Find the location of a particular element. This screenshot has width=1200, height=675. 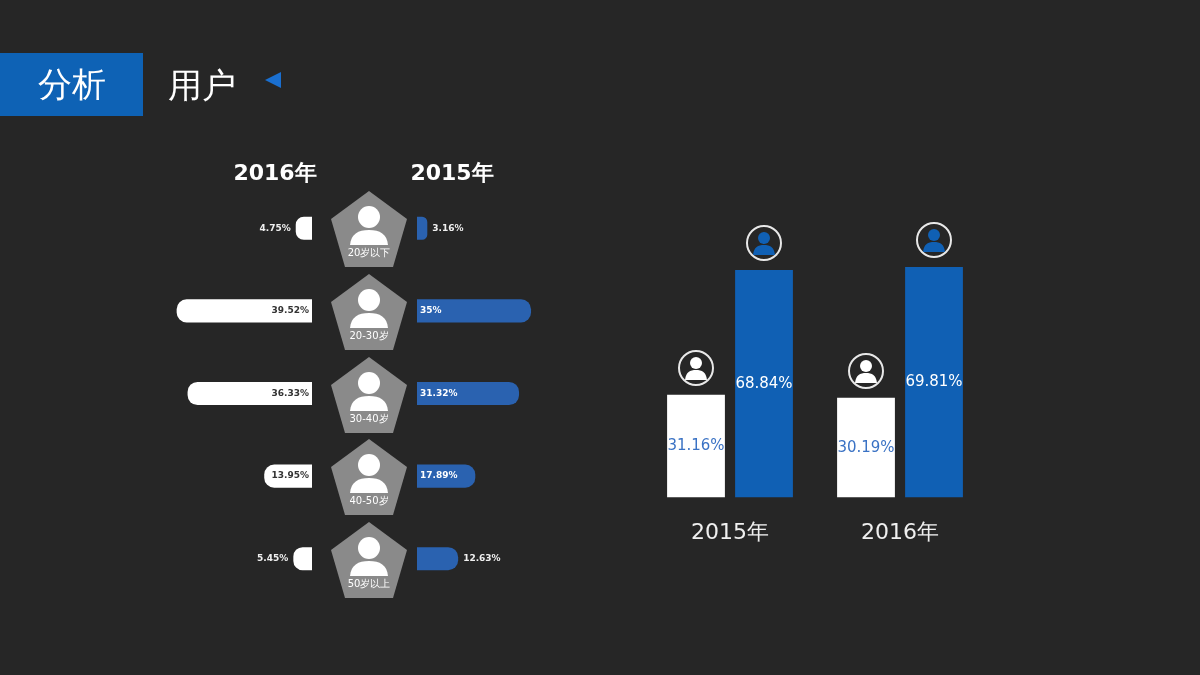

data-label: 35% is located at coordinates (431, 310).